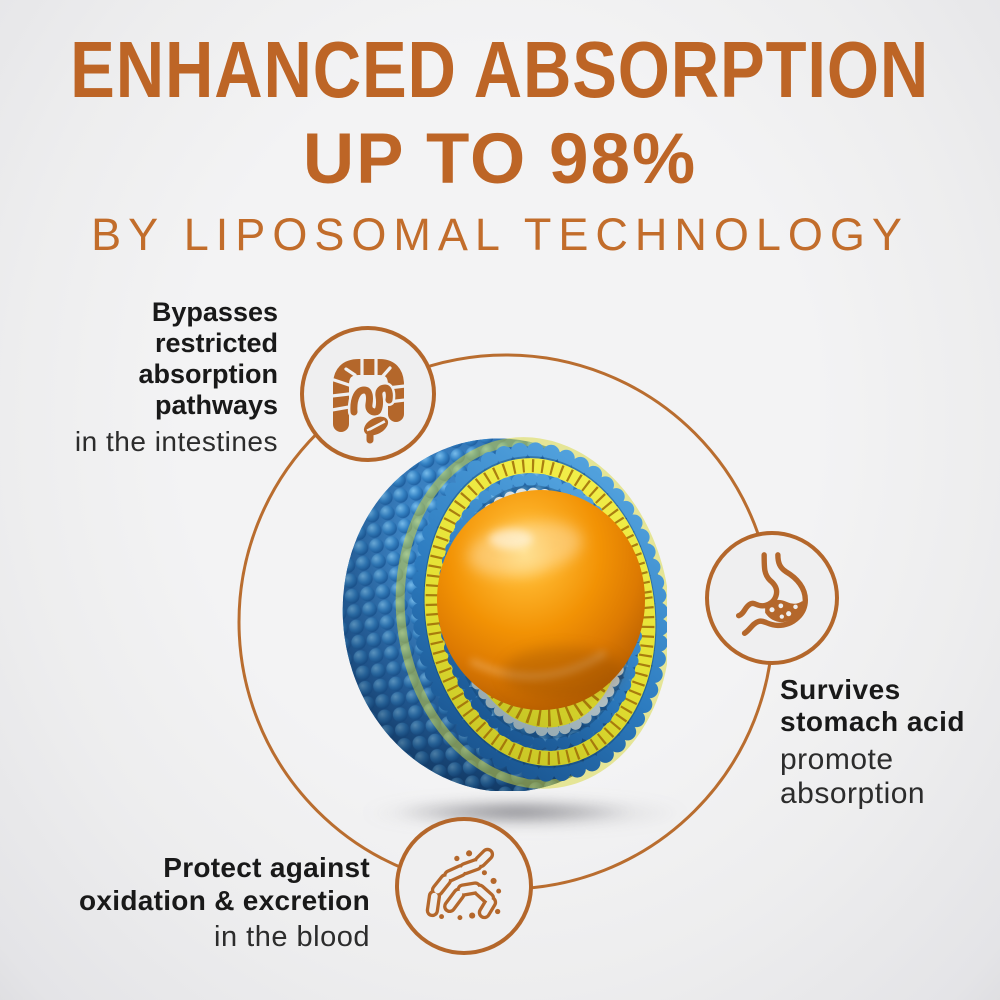  I want to click on stomach-icon-circle, so click(772, 598).